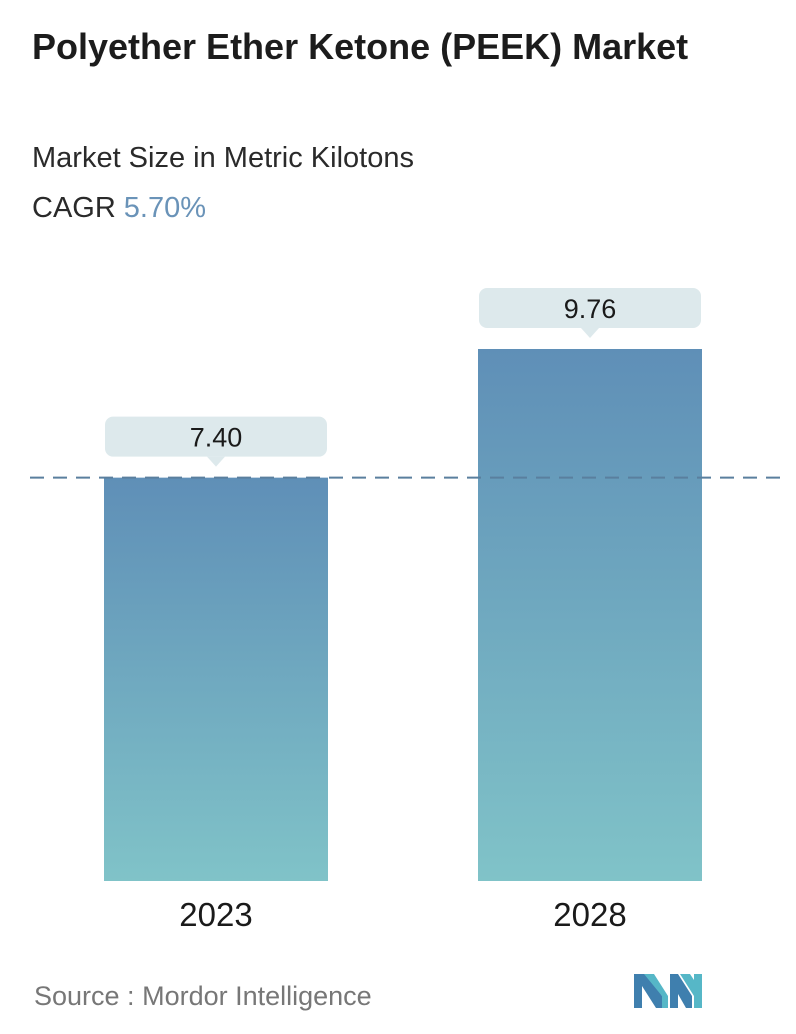 The width and height of the screenshot is (796, 1034). I want to click on value-label-bubble-2023, so click(216, 436).